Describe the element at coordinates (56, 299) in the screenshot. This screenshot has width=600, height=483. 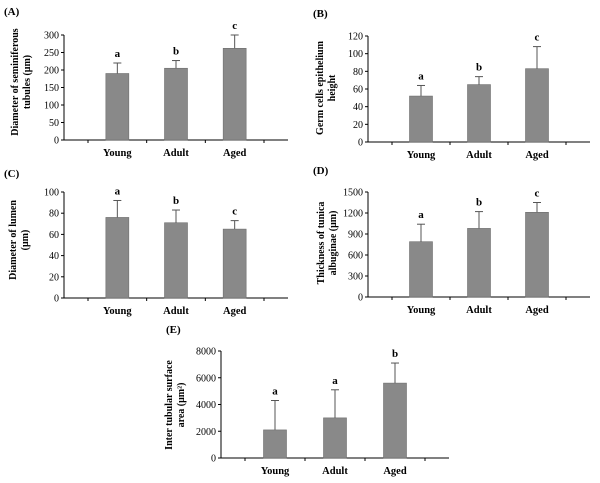
I see `panel-c-ytick-label: 0` at that location.